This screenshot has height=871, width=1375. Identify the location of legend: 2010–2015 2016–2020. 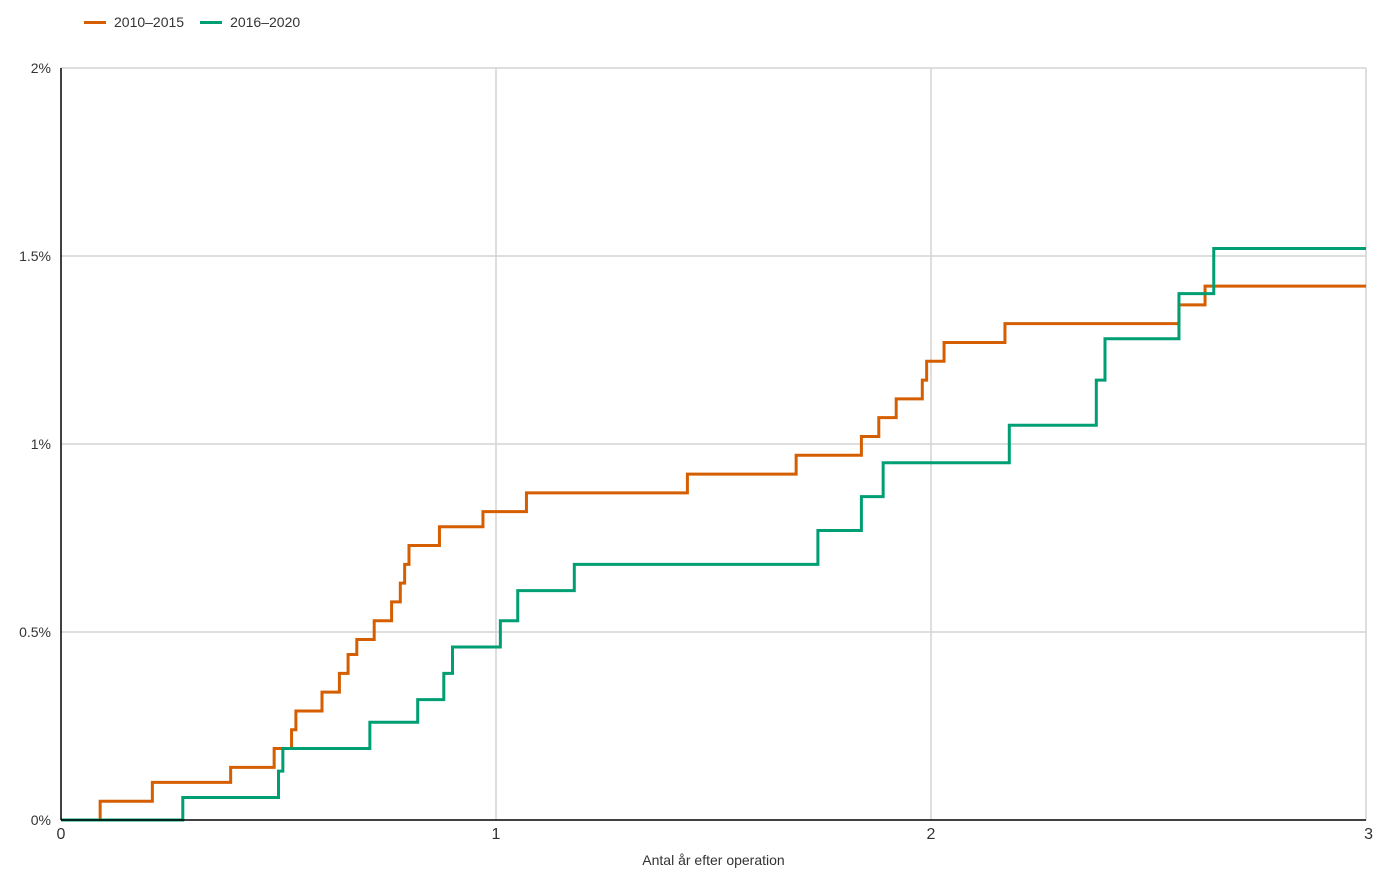
(192, 22).